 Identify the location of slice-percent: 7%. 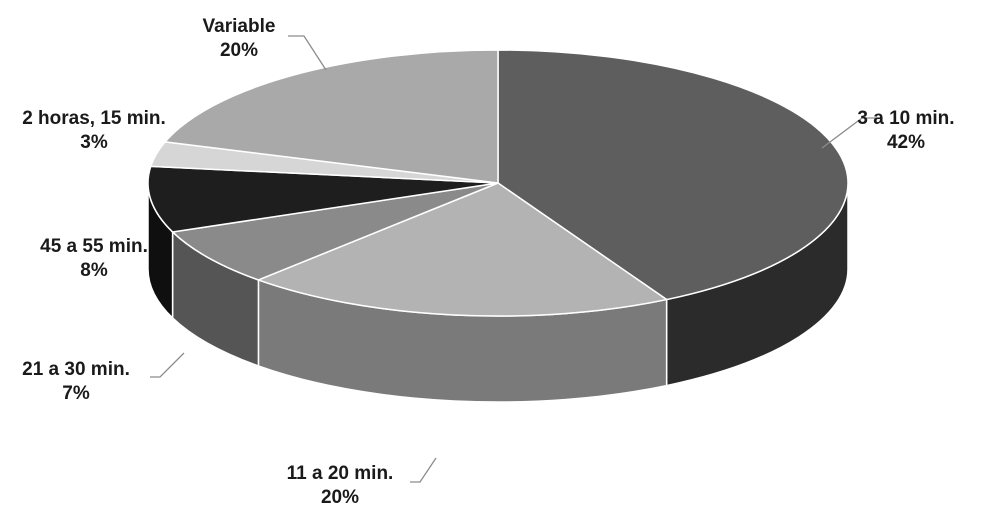
(76, 393).